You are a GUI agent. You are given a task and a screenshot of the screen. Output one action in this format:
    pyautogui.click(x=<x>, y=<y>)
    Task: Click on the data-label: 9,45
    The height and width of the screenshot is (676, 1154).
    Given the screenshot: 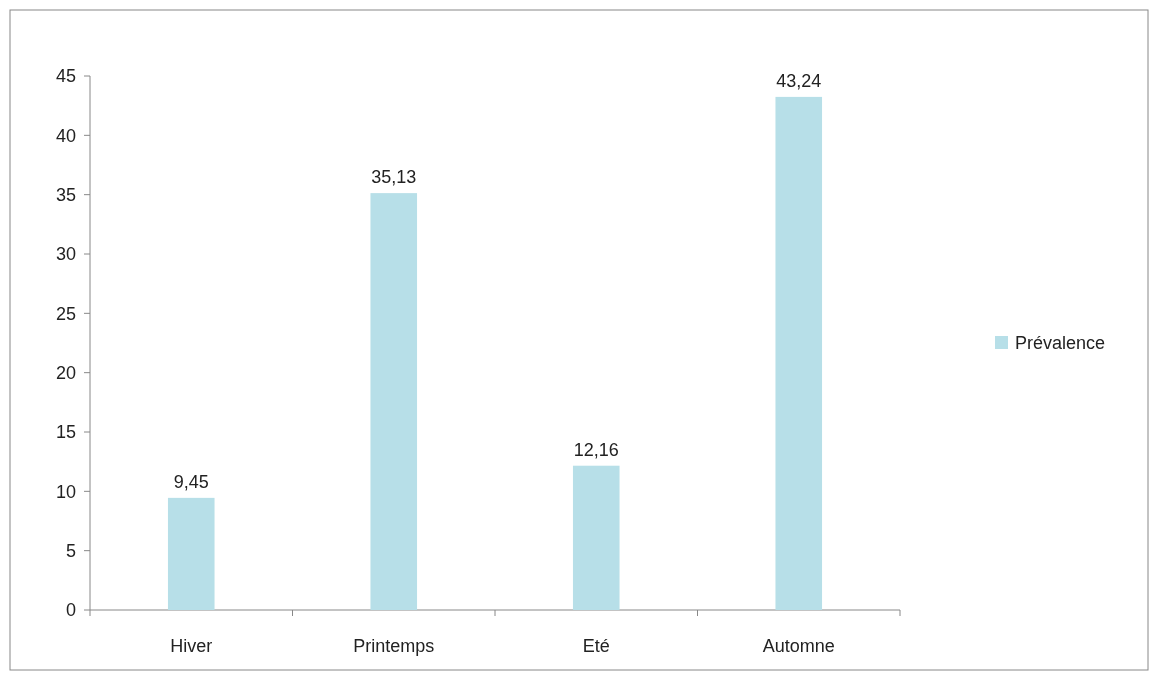 What is the action you would take?
    pyautogui.click(x=191, y=481)
    